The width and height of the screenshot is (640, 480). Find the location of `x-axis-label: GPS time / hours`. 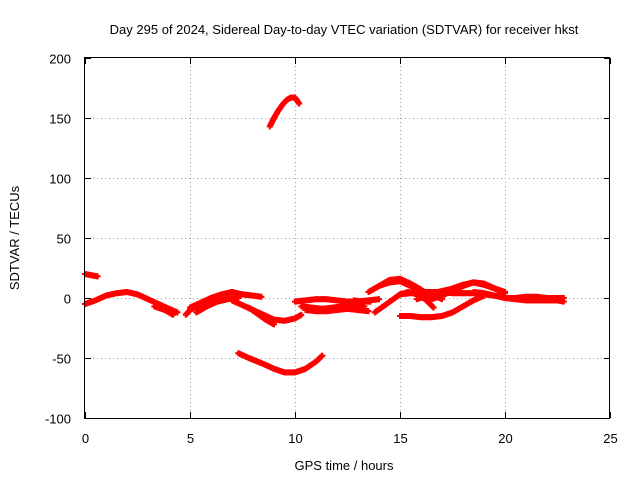

x-axis-label: GPS time / hours is located at coordinates (344, 465).